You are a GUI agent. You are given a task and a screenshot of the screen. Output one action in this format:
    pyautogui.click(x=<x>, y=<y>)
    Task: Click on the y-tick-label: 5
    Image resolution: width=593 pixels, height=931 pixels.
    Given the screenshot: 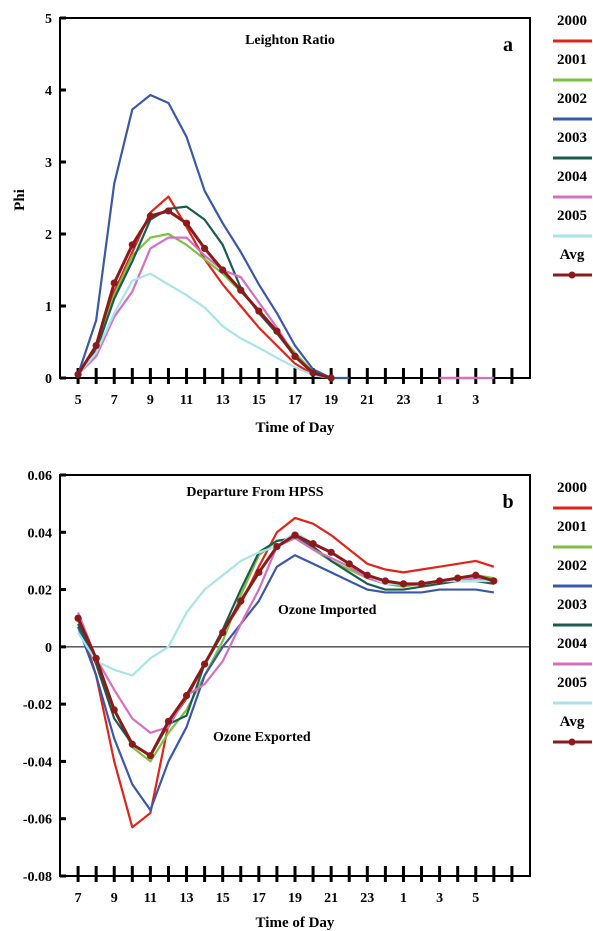 What is the action you would take?
    pyautogui.click(x=48, y=19)
    